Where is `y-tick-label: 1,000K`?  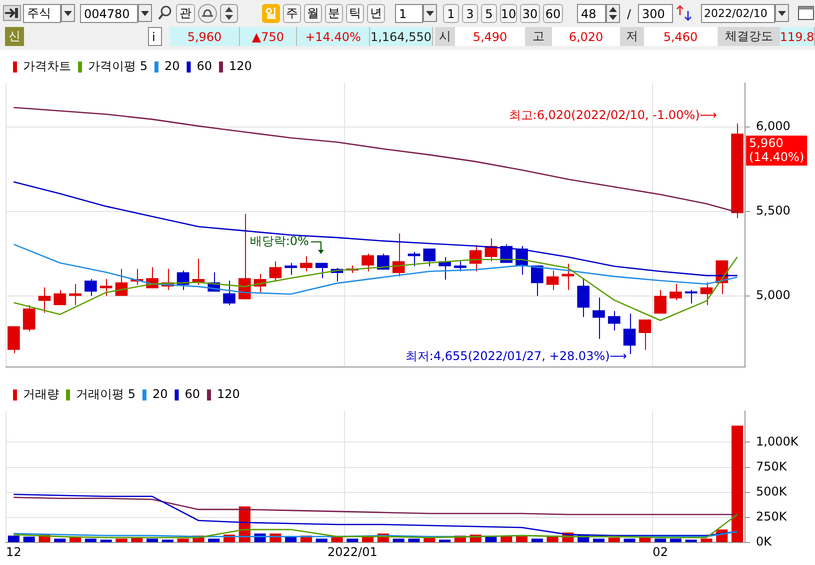
y-tick-label: 1,000K is located at coordinates (778, 441).